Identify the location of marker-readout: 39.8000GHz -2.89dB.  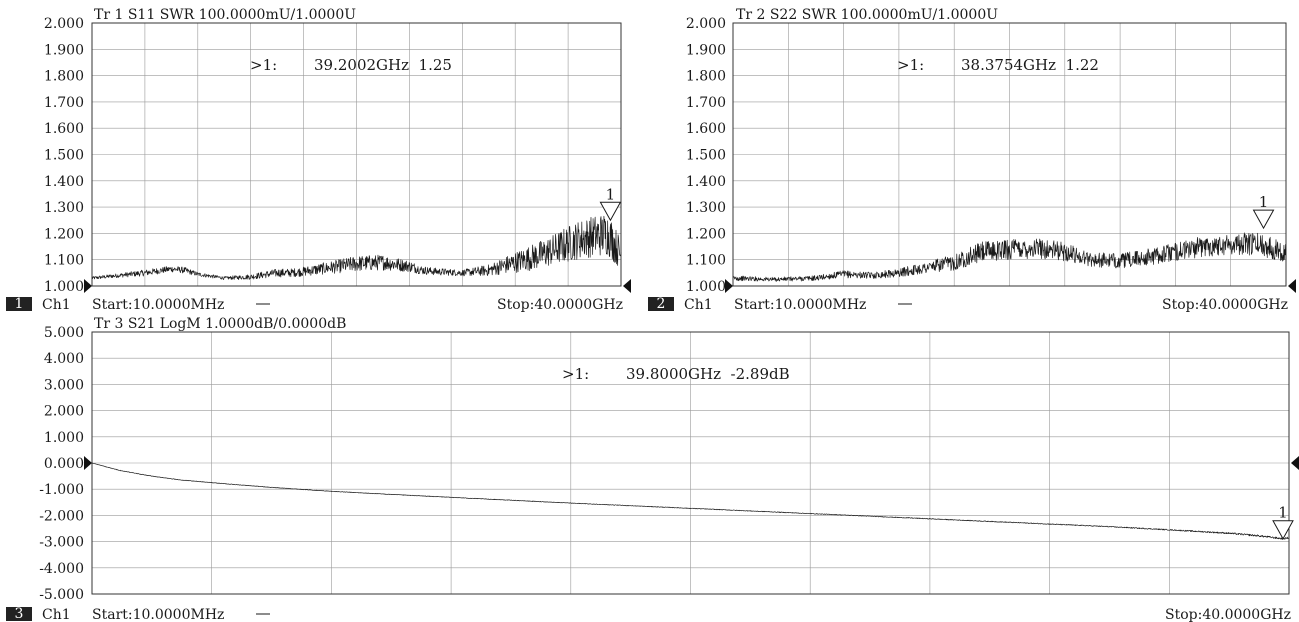
(708, 374).